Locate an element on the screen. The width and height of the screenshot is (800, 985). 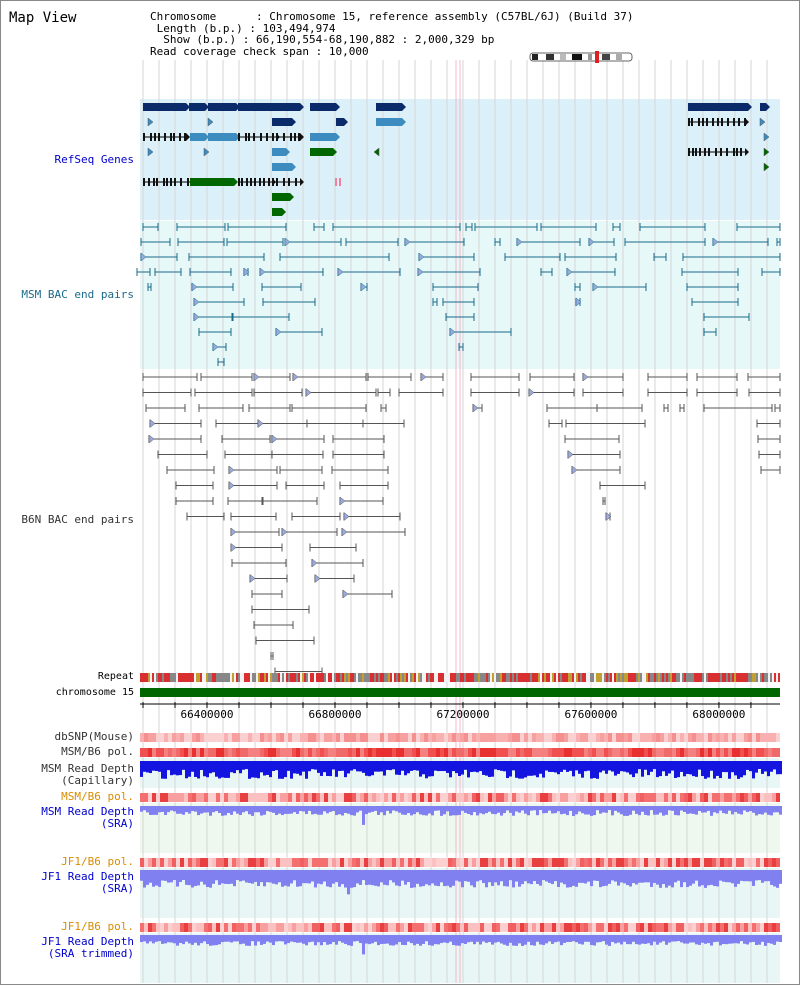
repeat-track is located at coordinates (460, 677).